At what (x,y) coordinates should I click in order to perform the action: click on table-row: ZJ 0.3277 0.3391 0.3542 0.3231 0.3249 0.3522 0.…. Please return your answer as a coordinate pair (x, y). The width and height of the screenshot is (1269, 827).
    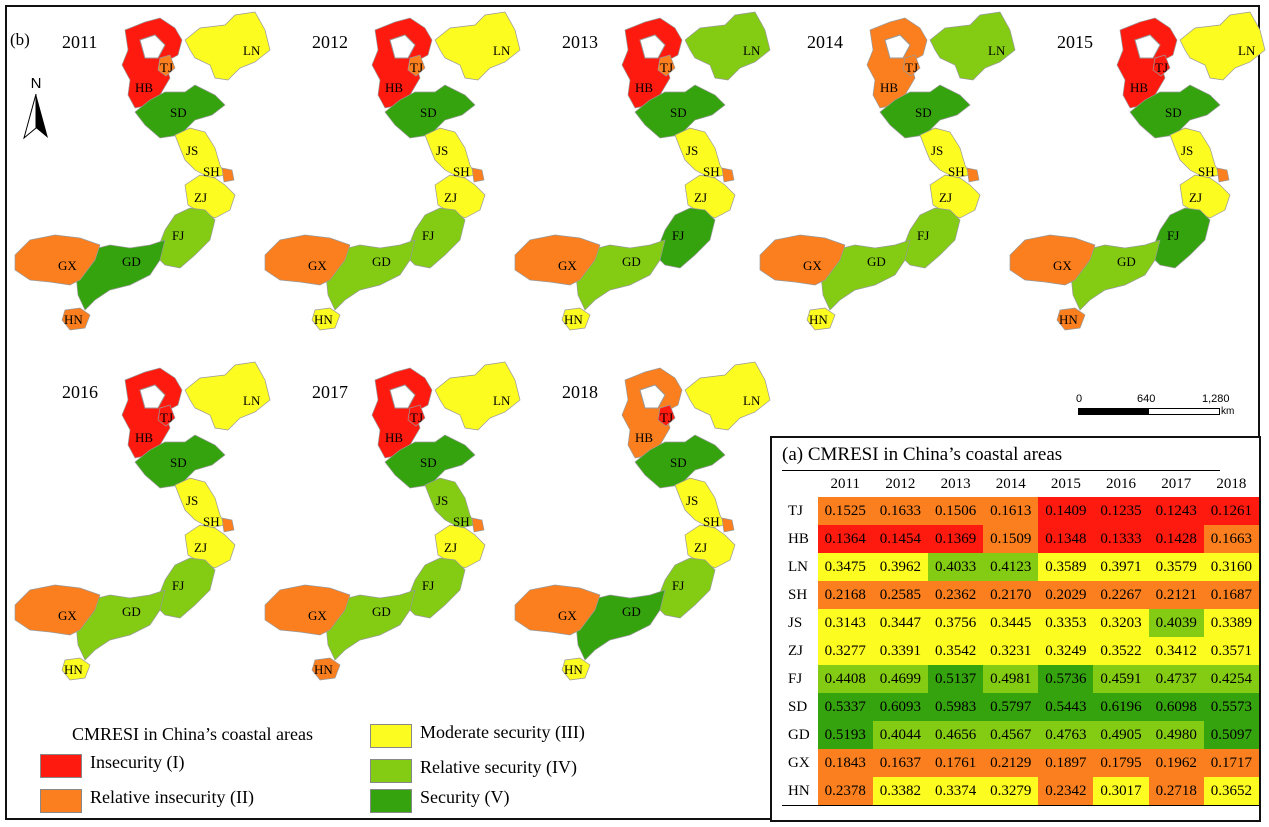
    Looking at the image, I should click on (1020, 651).